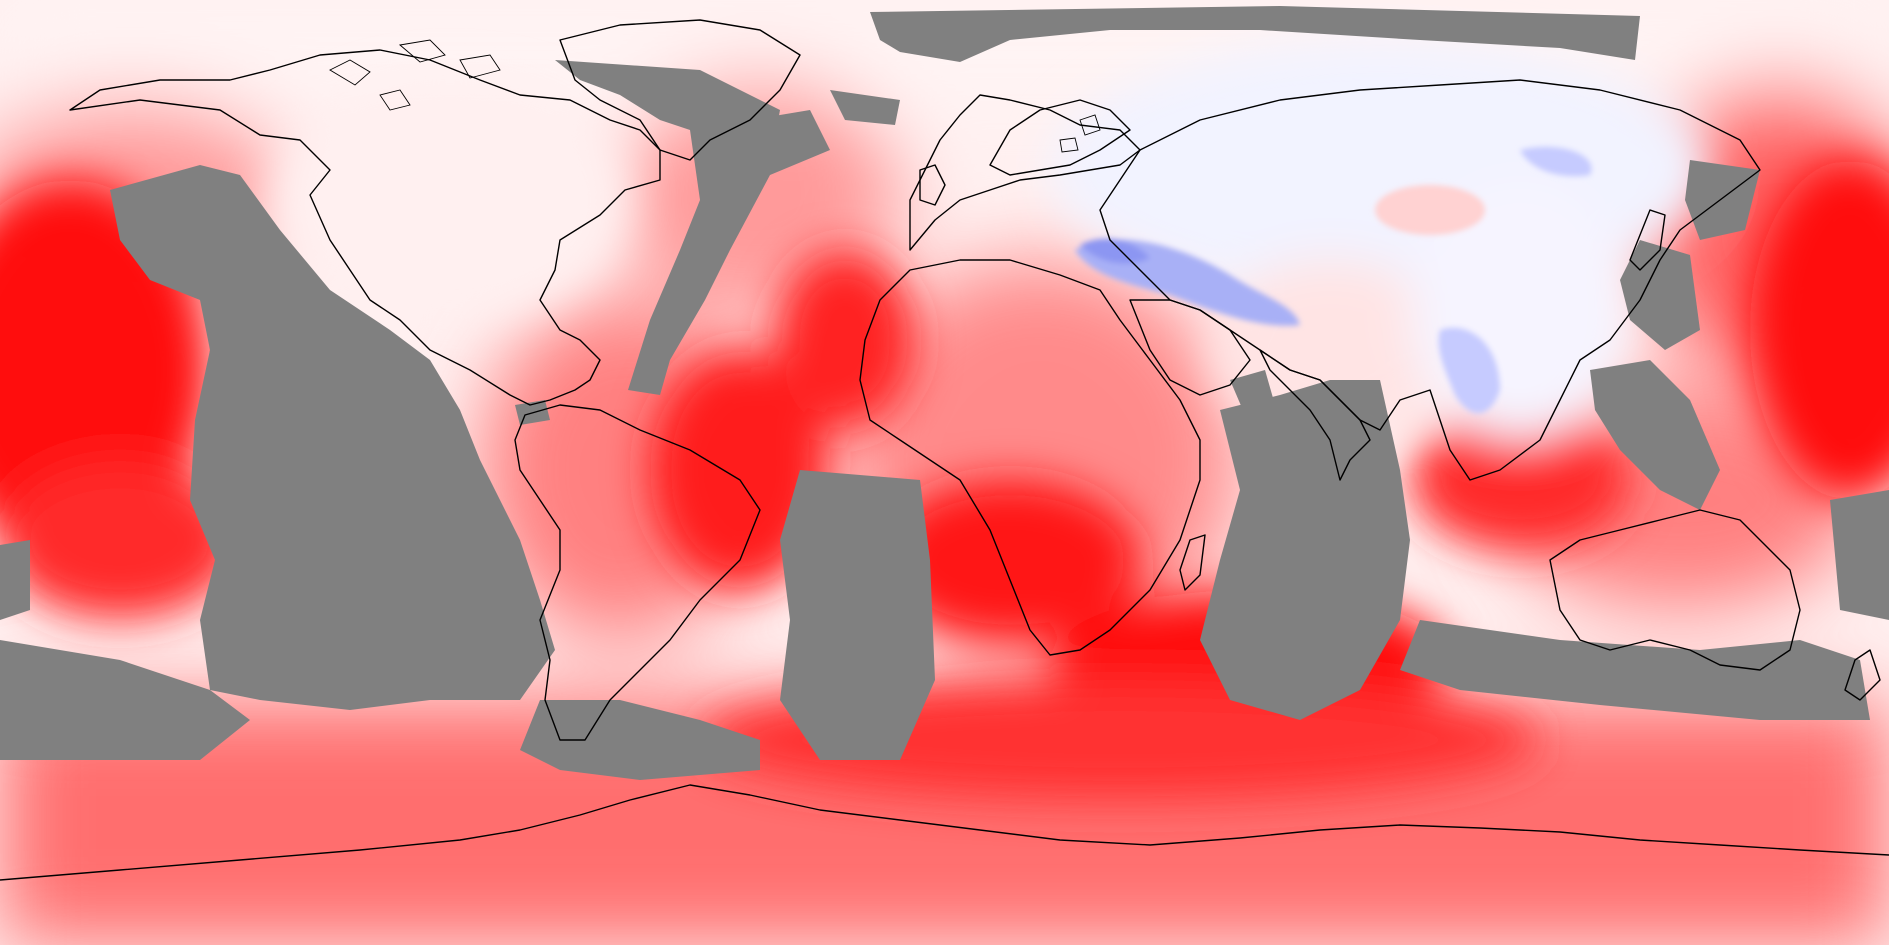 This screenshot has height=945, width=1889. I want to click on south-atlantic-no-data, so click(857, 615).